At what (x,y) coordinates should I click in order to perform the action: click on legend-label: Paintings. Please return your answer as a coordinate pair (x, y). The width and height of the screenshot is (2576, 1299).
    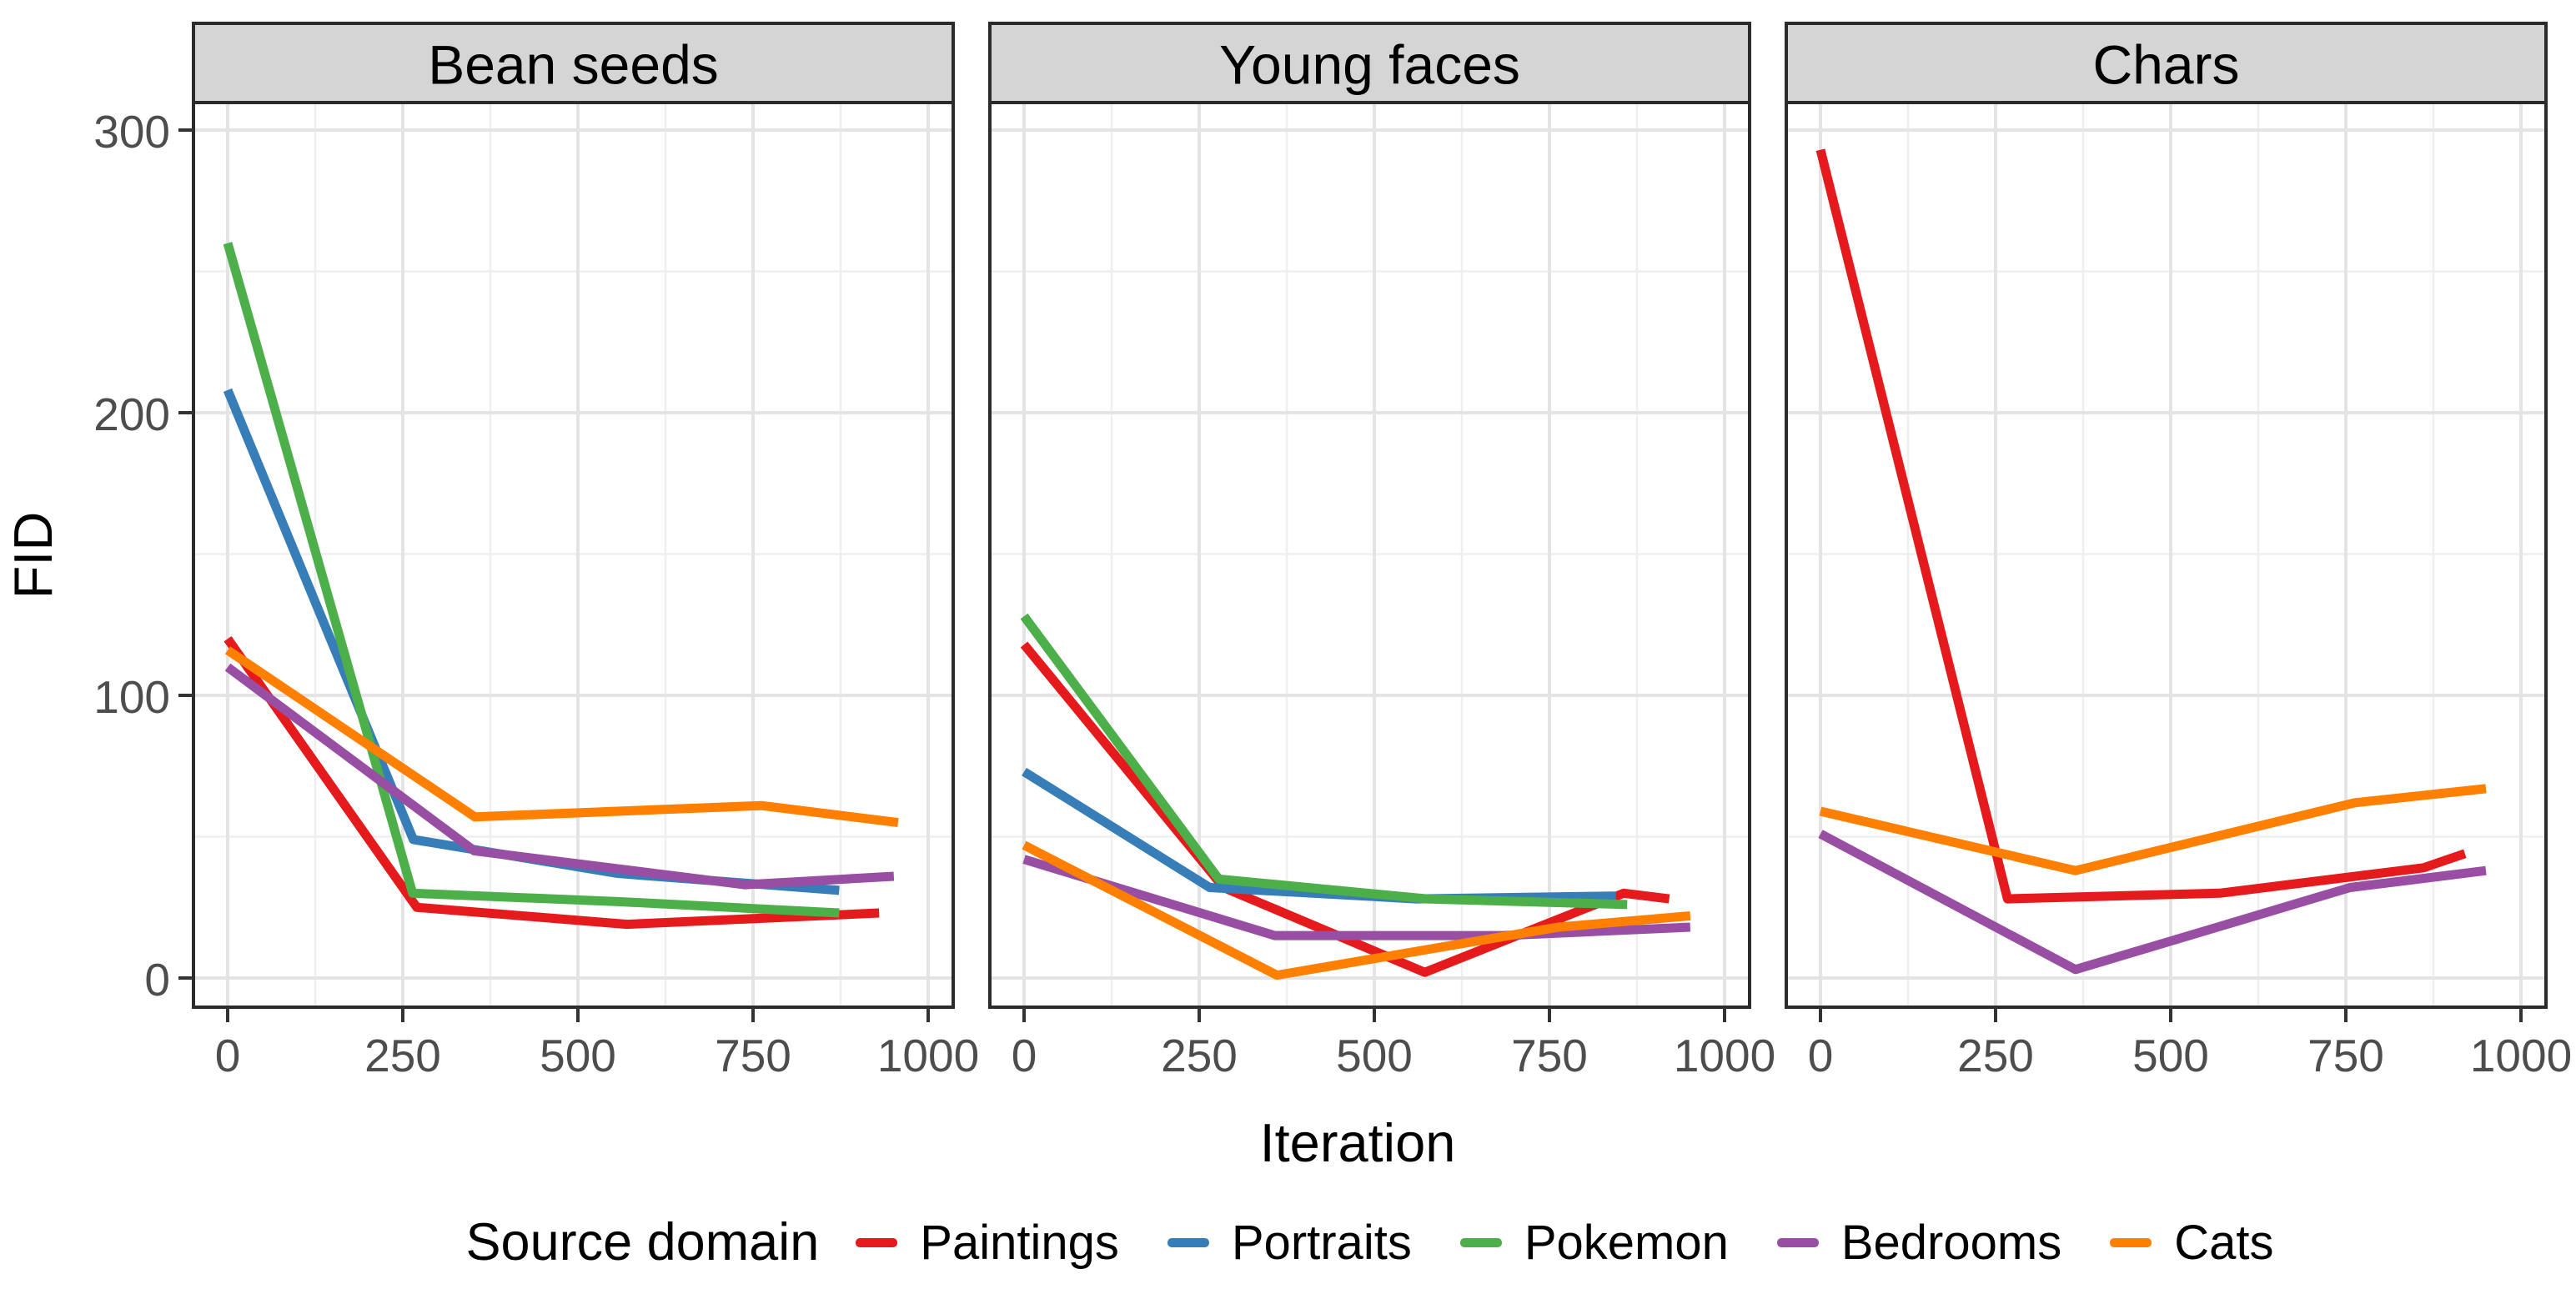
    Looking at the image, I should click on (1019, 1242).